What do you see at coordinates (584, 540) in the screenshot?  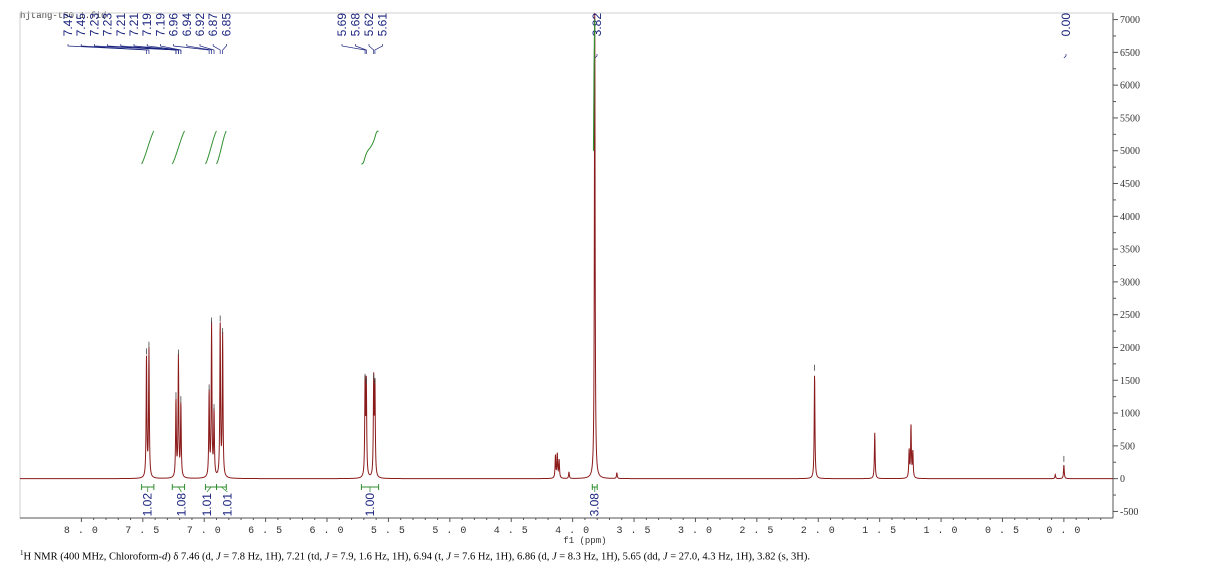 I see `x-axis-label: f1 (ppm)` at bounding box center [584, 540].